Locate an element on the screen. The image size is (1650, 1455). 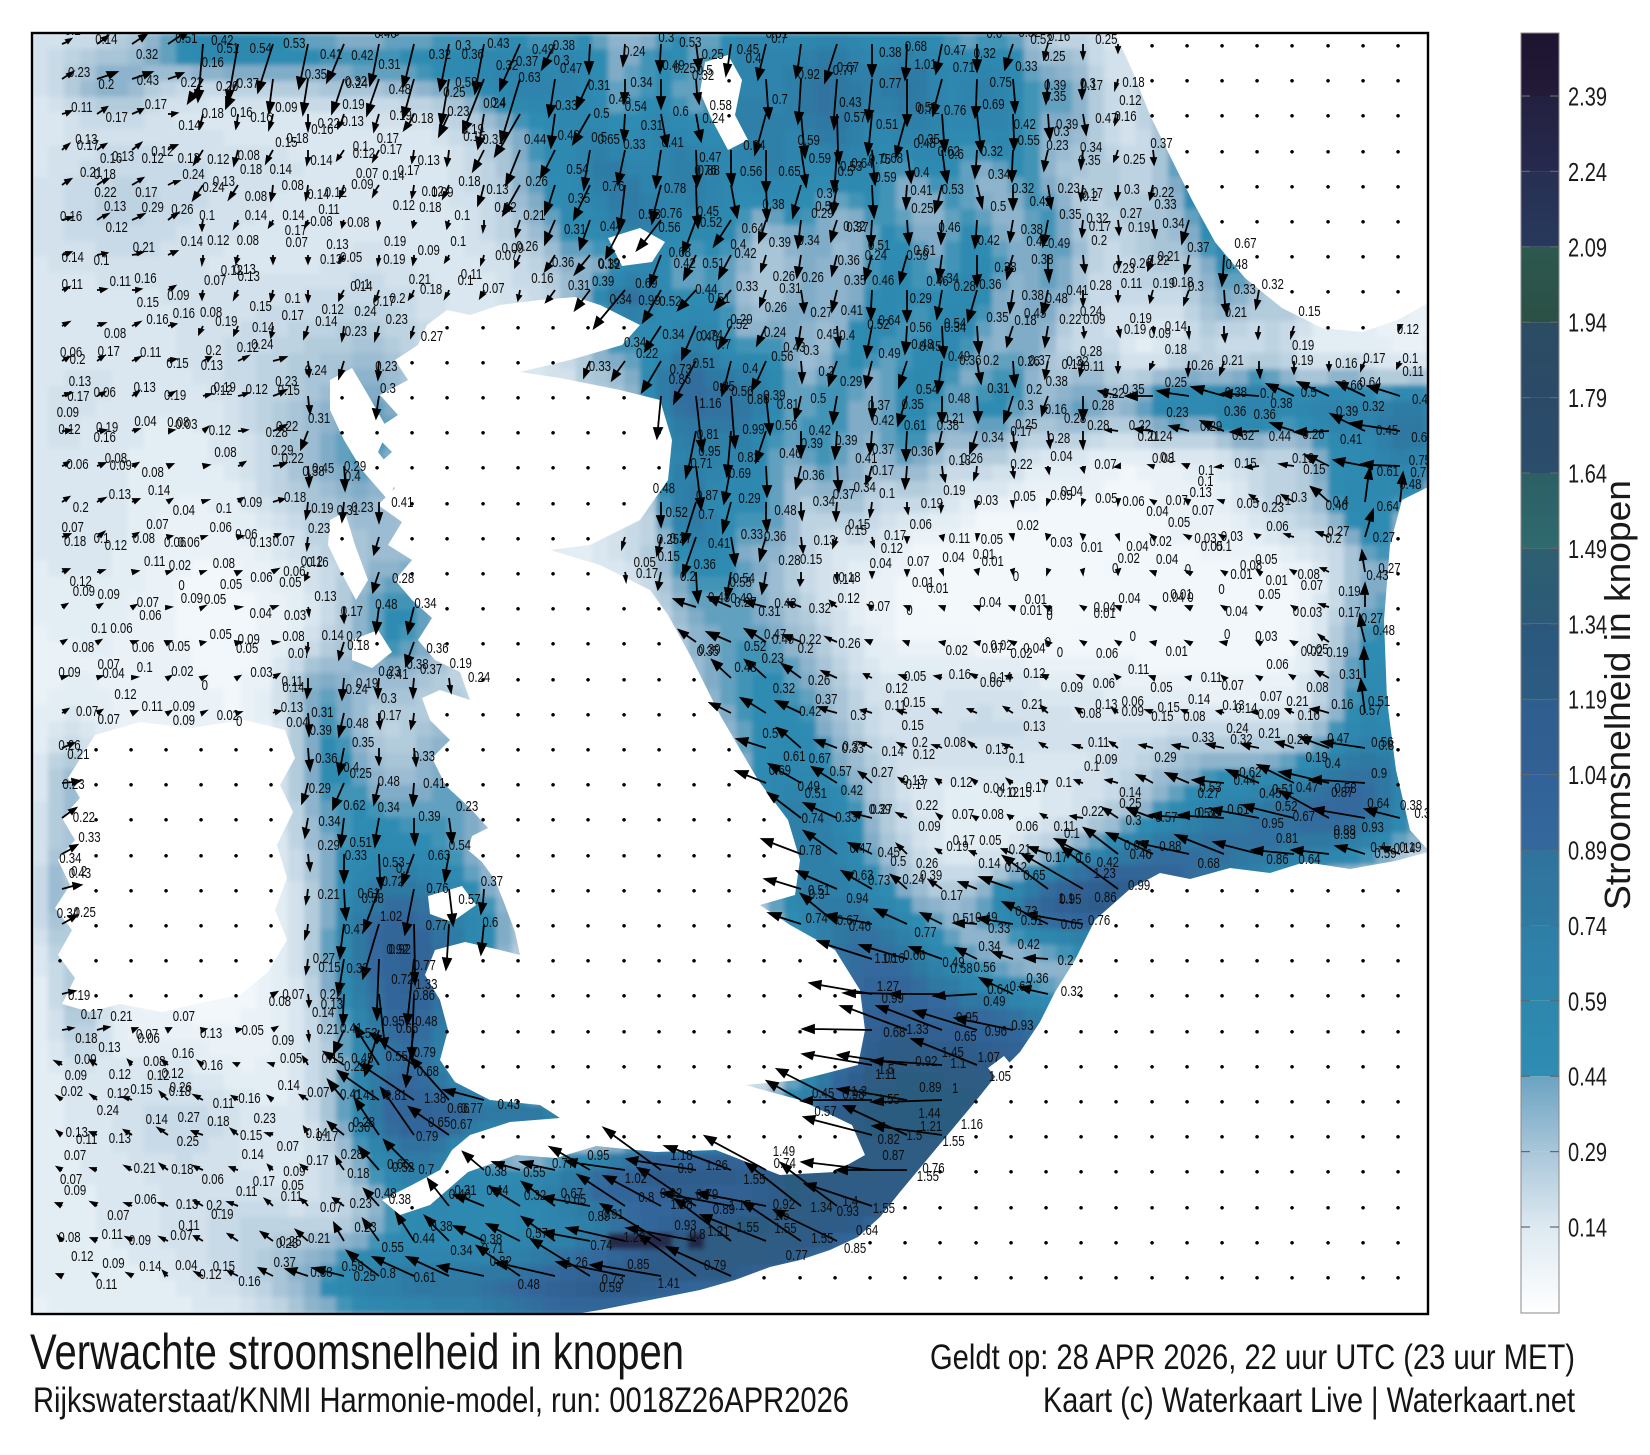
svg-text: 0.21 is located at coordinates (420, 279).